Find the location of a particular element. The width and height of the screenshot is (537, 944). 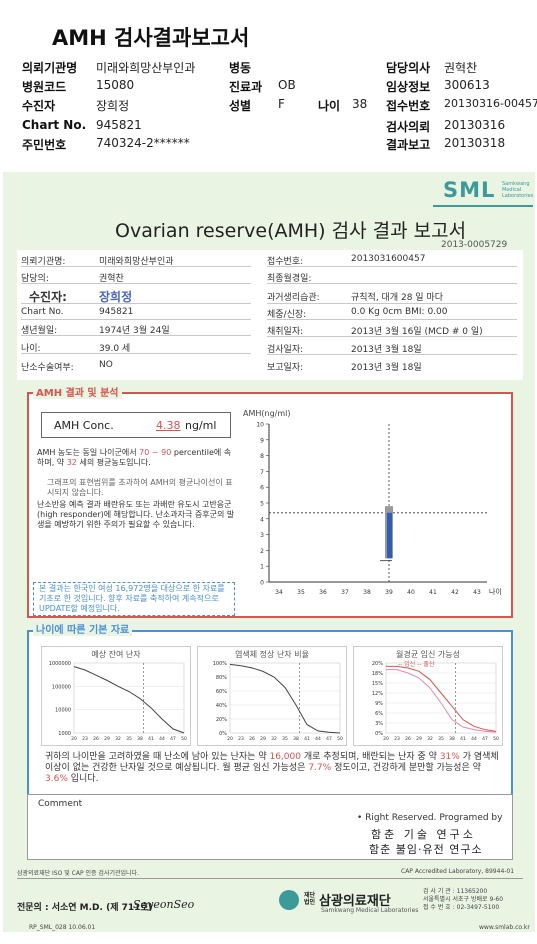

mini-chart-title: 예상 잔여 난자 is located at coordinates (116, 654).